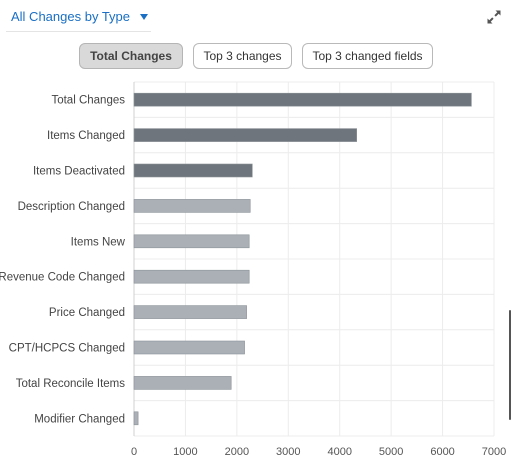 The height and width of the screenshot is (470, 512). What do you see at coordinates (185, 452) in the screenshot?
I see `x-tick-label: 1000` at bounding box center [185, 452].